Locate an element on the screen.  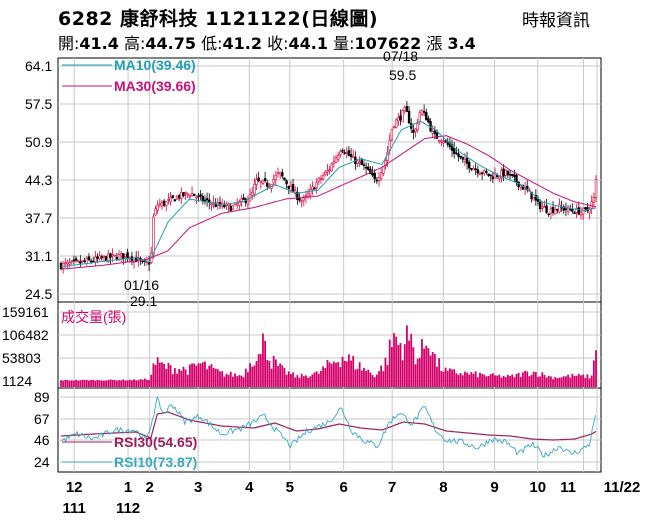
ma30-legend-label: MA30(39.66) is located at coordinates (155, 86).